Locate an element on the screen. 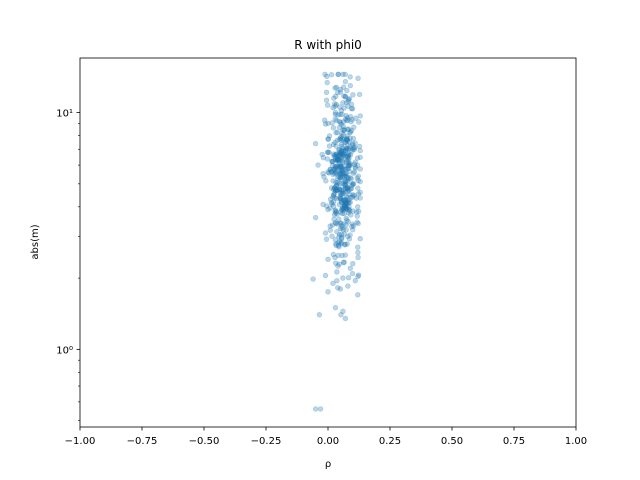 Image resolution: width=640 pixels, height=480 pixels. x-tick-label: −0.50 is located at coordinates (204, 441).